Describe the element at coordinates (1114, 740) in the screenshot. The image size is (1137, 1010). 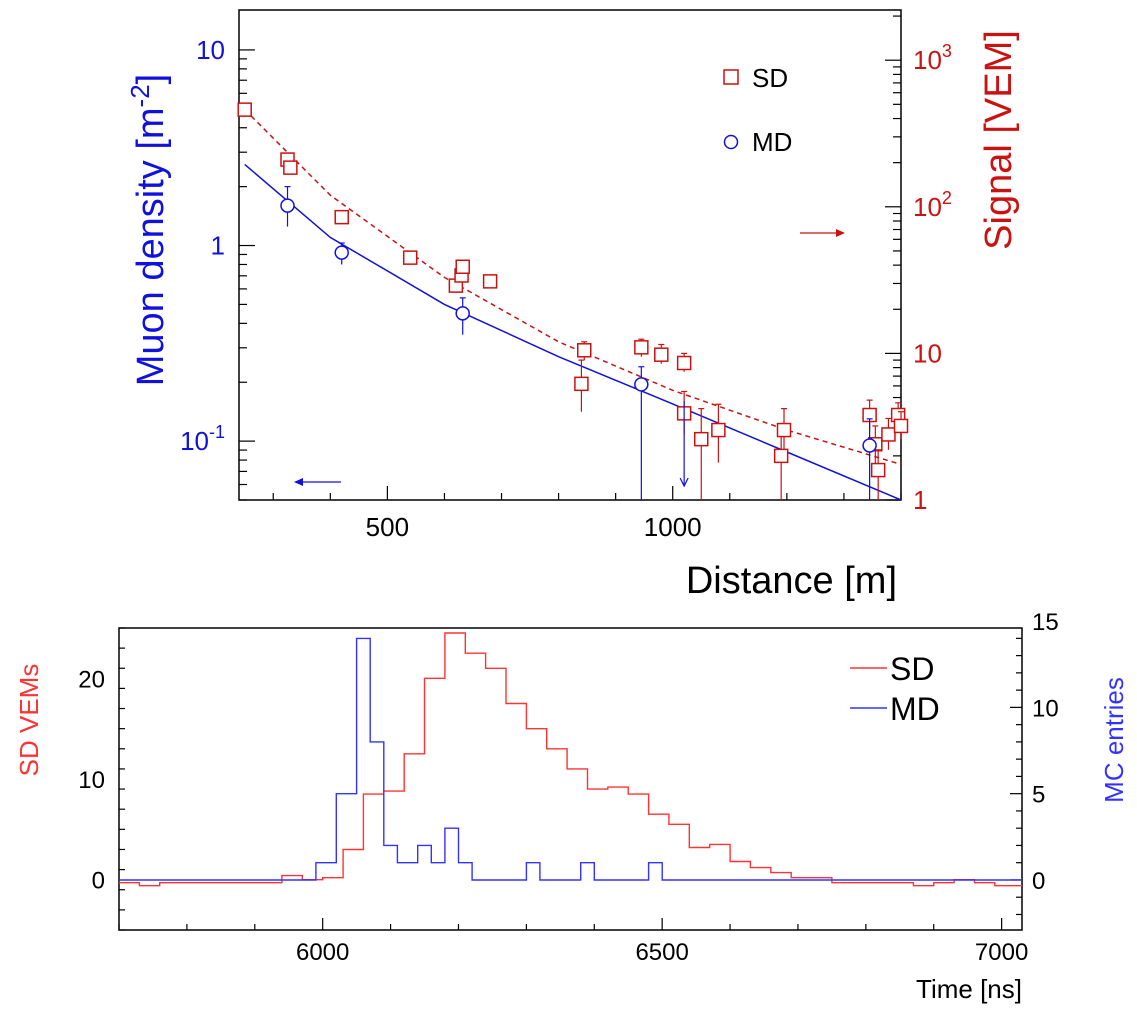
I see `bottom-y-right-axis-label: MC entries` at that location.